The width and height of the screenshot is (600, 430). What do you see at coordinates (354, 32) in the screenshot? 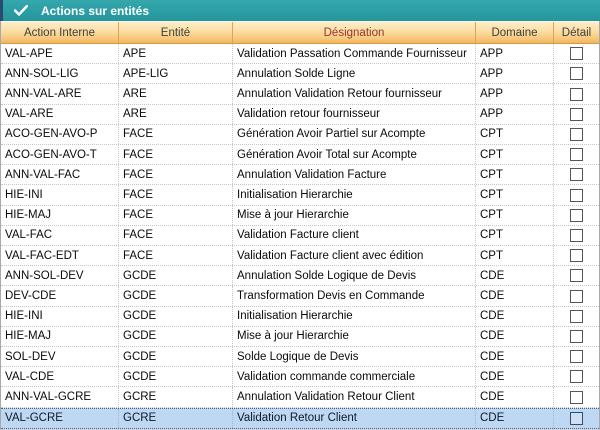
I see `column-header-designation: Désignation` at bounding box center [354, 32].